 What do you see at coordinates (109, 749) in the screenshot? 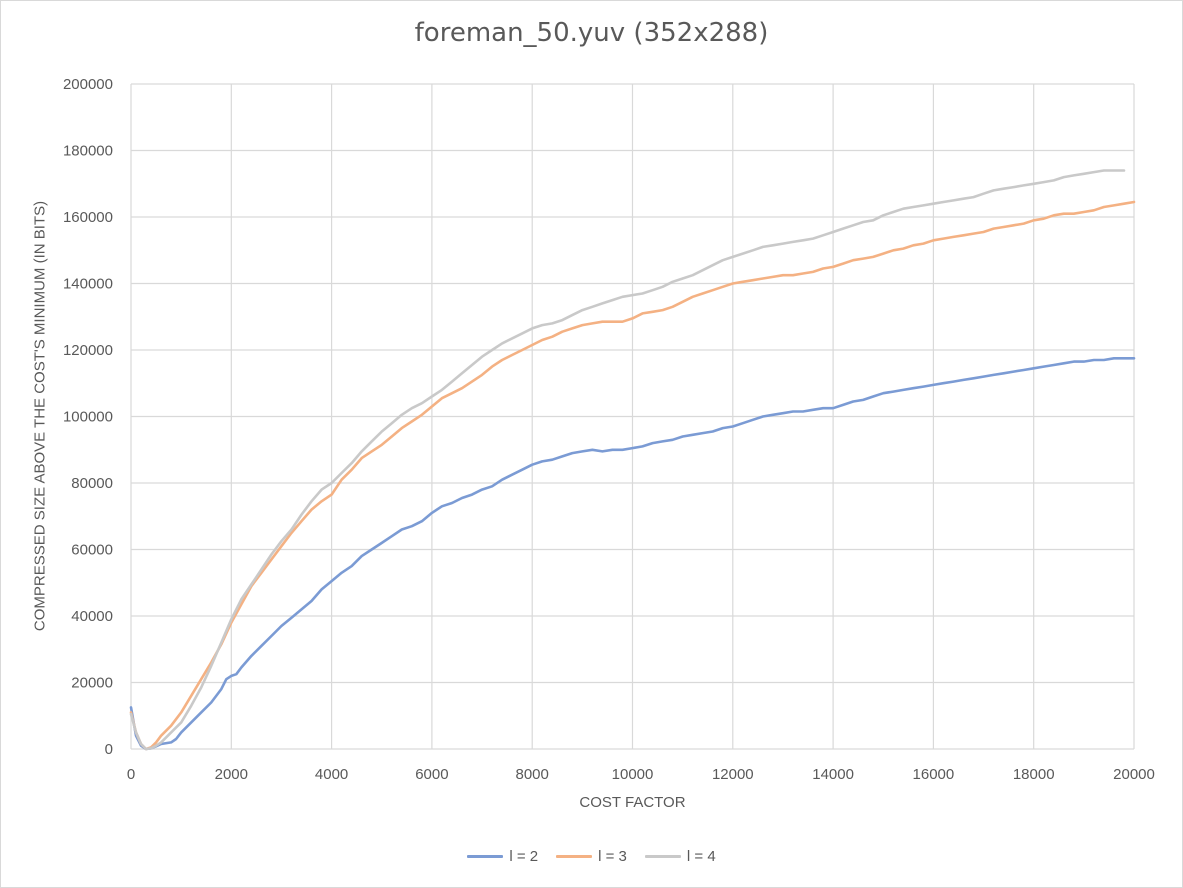
I see `y-tick-label: 0` at bounding box center [109, 749].